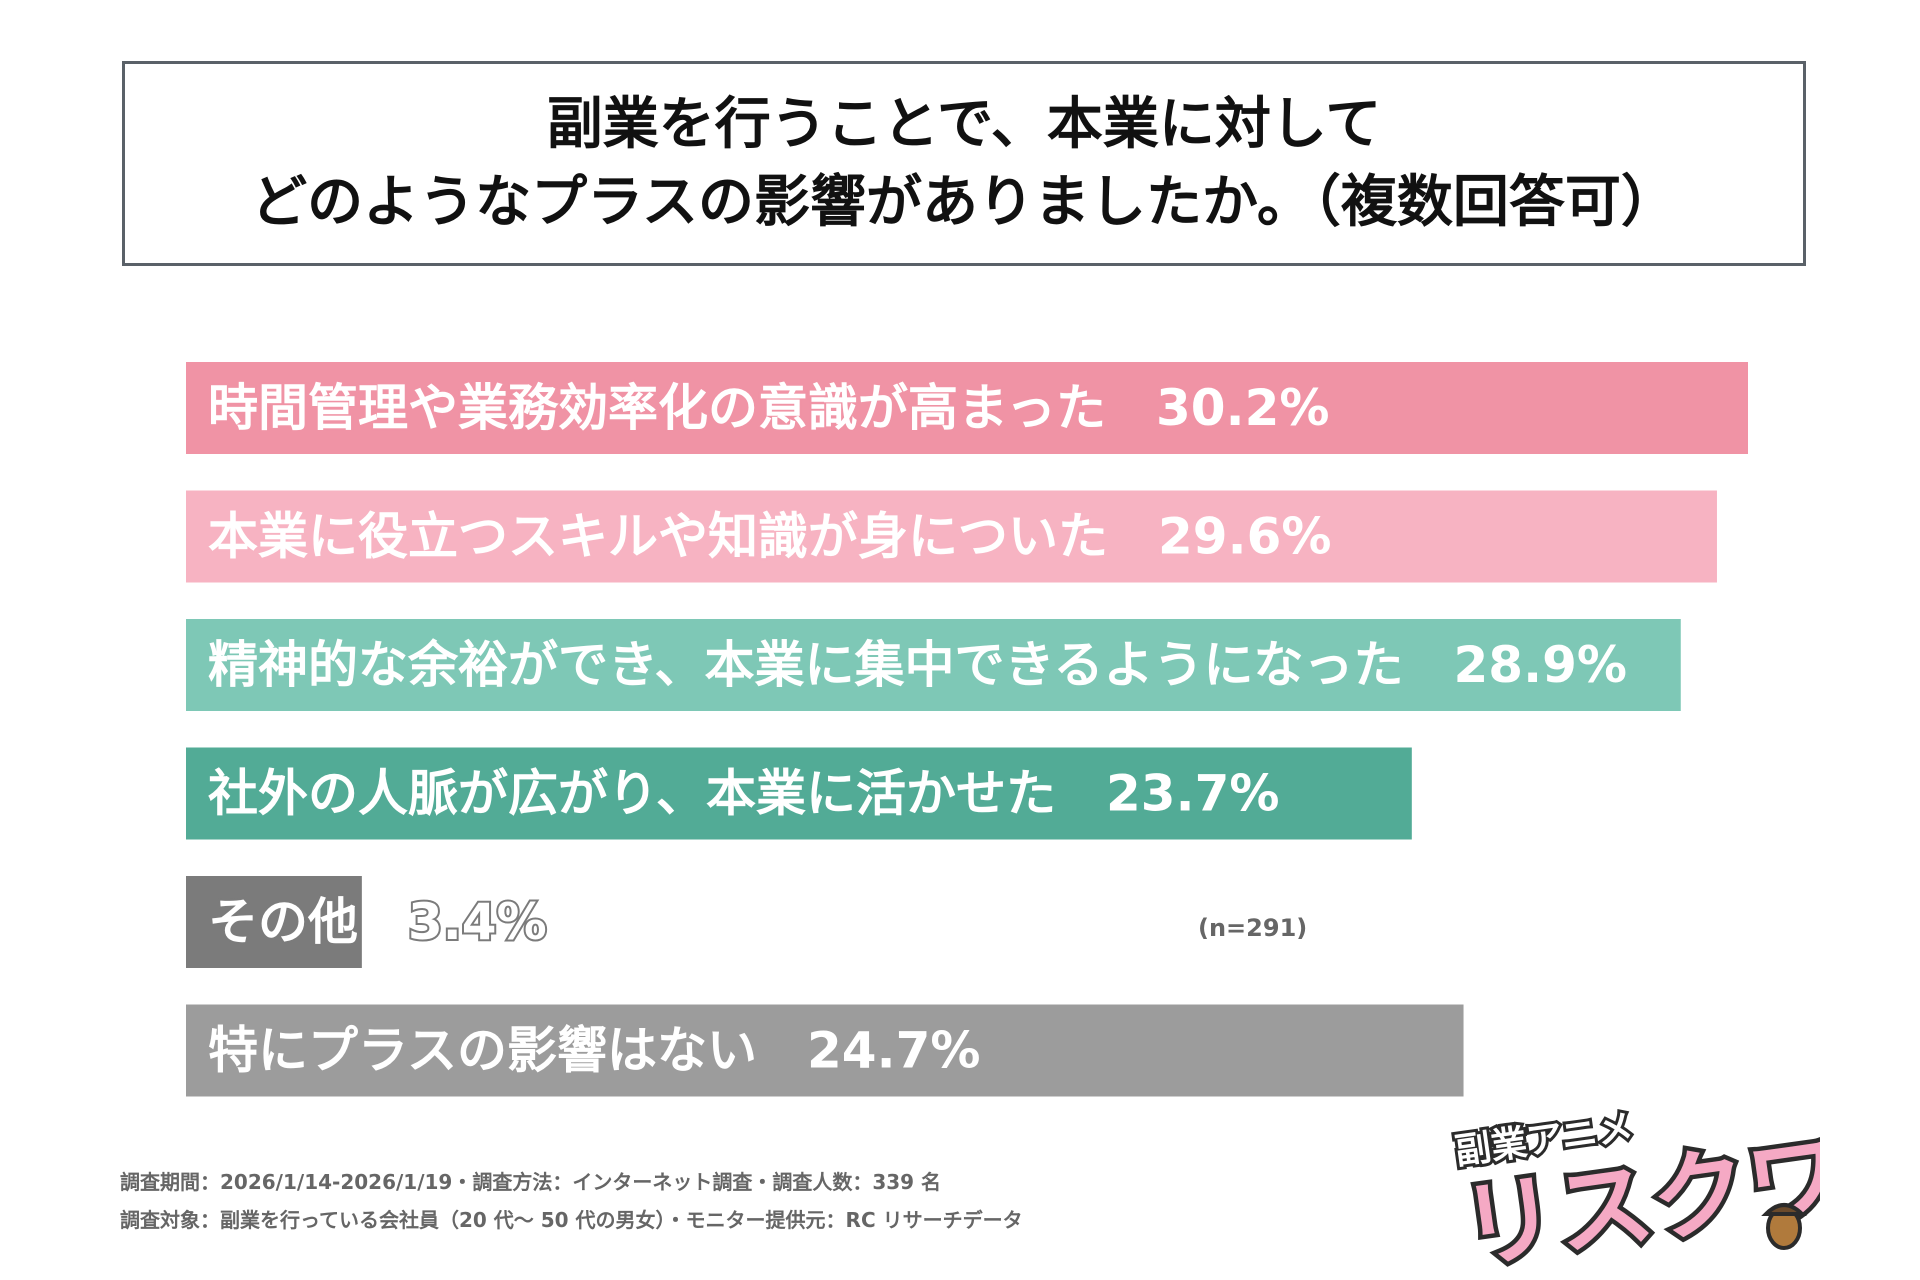  I want to click on bar-label-3: 社外の人脈が広がり、本業に活かせた 23.7%, so click(743, 794).